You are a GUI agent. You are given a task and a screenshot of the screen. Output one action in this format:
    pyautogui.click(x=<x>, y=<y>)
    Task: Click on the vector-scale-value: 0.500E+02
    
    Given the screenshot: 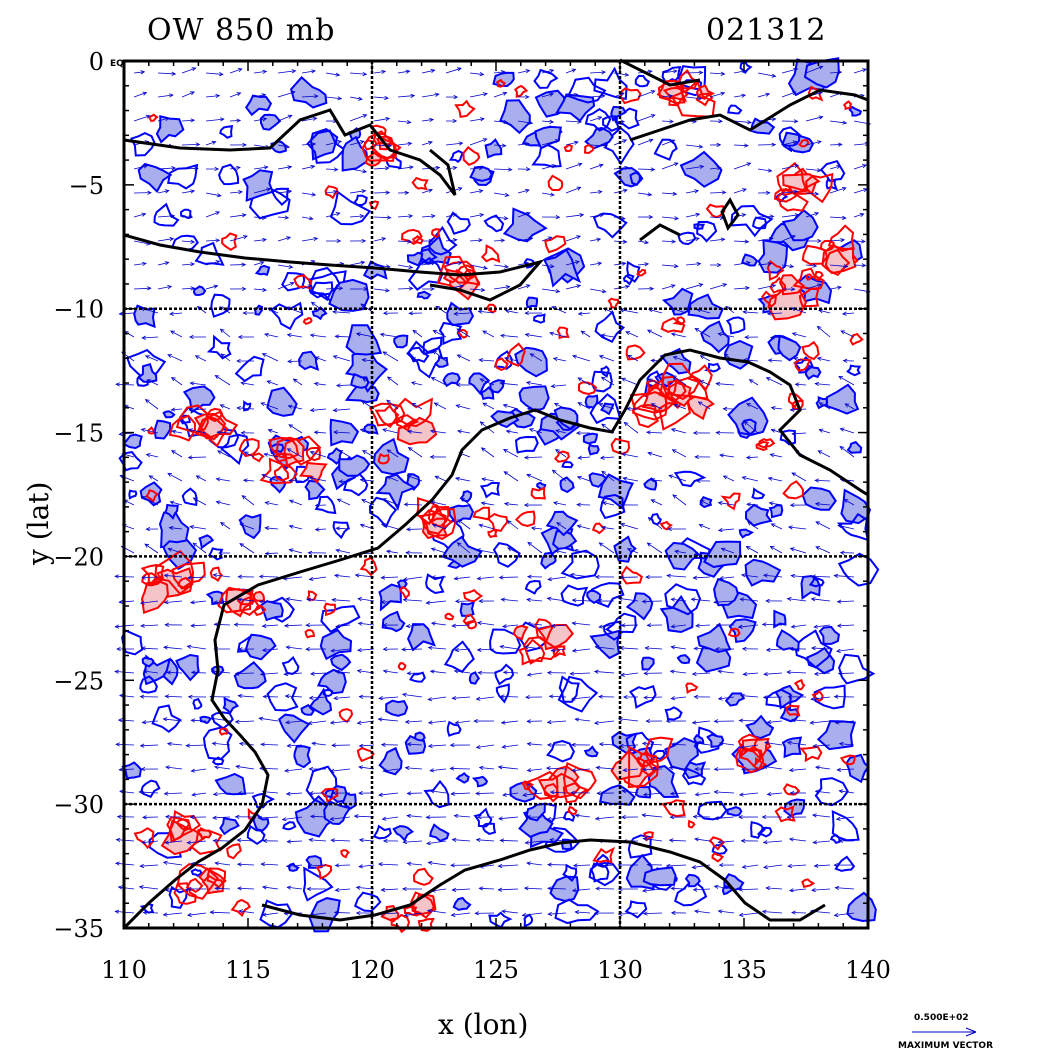 What is the action you would take?
    pyautogui.click(x=941, y=1018)
    